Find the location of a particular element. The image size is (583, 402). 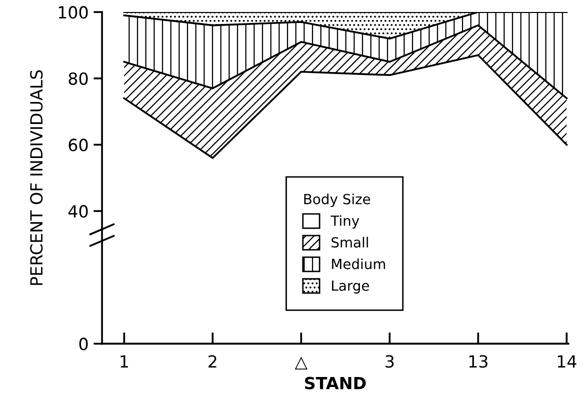

x-tick-label: 3 is located at coordinates (390, 361).